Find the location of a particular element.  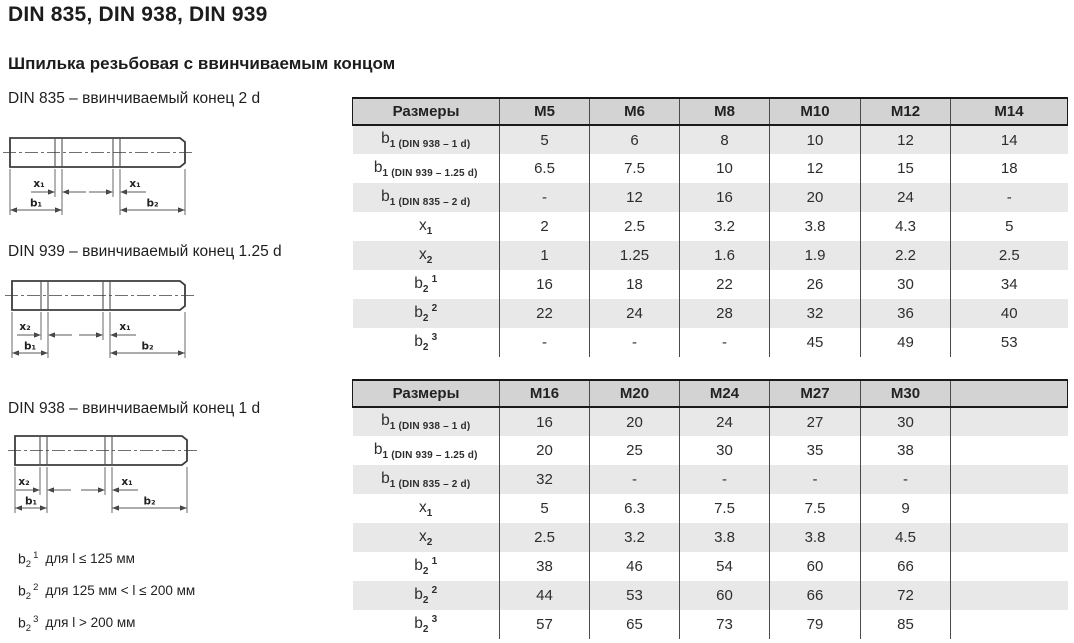

header-size-M20: M20 is located at coordinates (634, 393).